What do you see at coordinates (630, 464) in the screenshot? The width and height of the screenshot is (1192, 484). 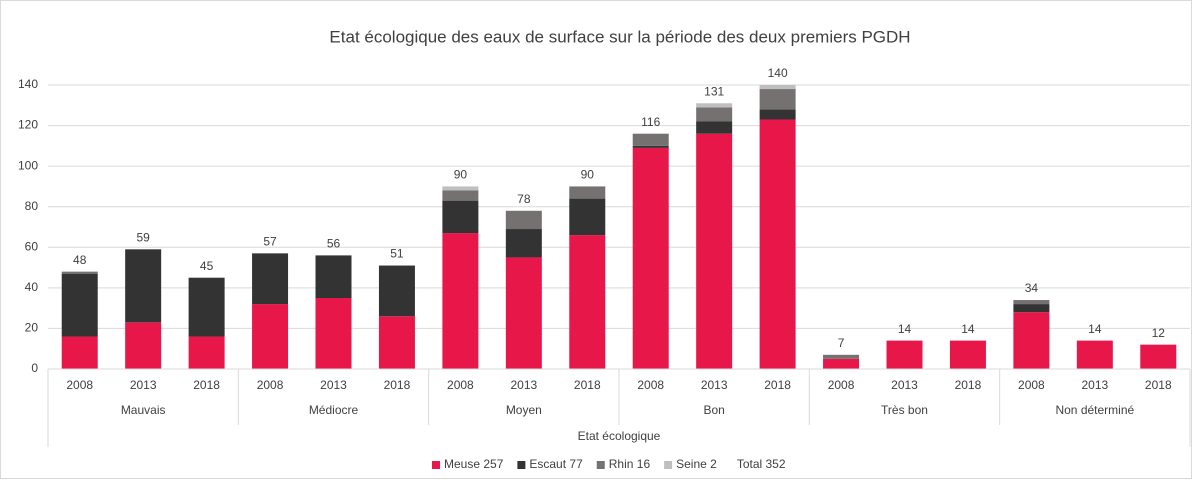 I see `legend-label: Rhin 16` at bounding box center [630, 464].